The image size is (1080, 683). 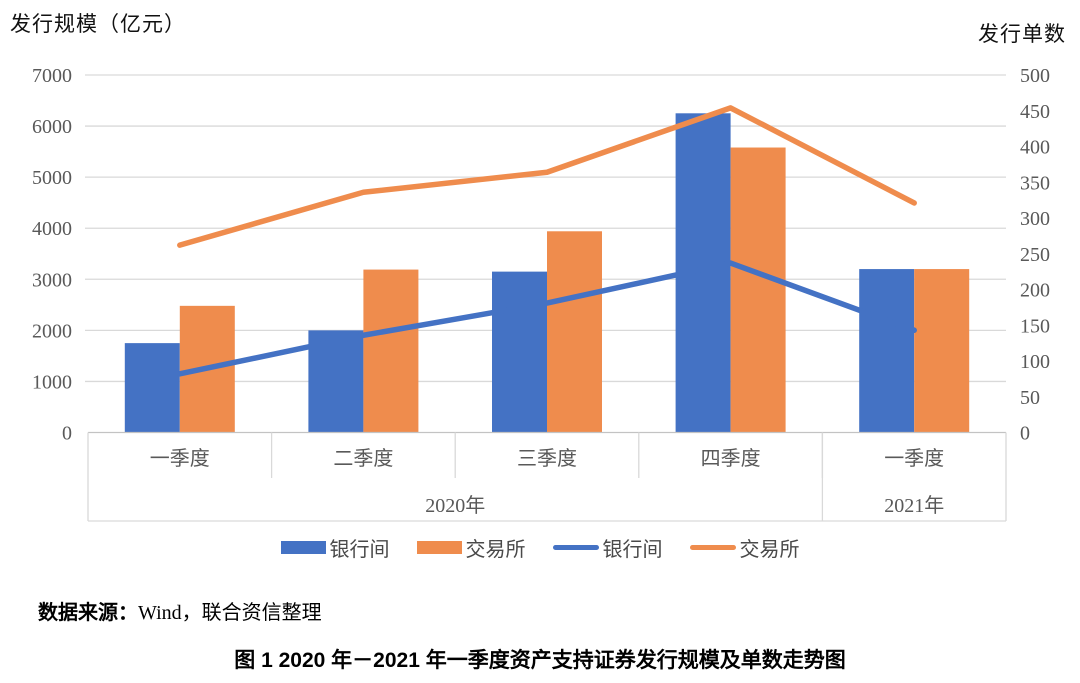 I want to click on figure-caption: 图 1 2020 年－2021 年一季度资产支持证券发行规模及单数走势图, so click(x=540, y=660).